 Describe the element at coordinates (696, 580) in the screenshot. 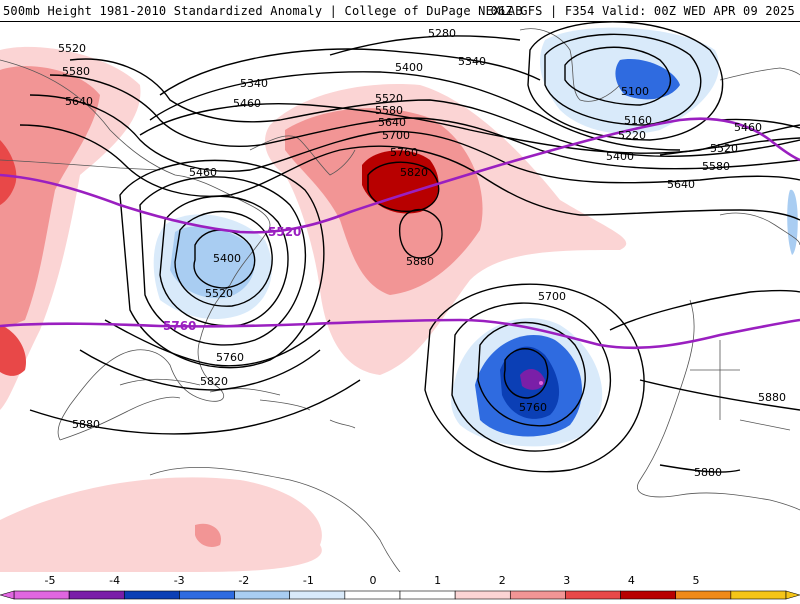

I see `colorbar-tick-label: 5` at that location.